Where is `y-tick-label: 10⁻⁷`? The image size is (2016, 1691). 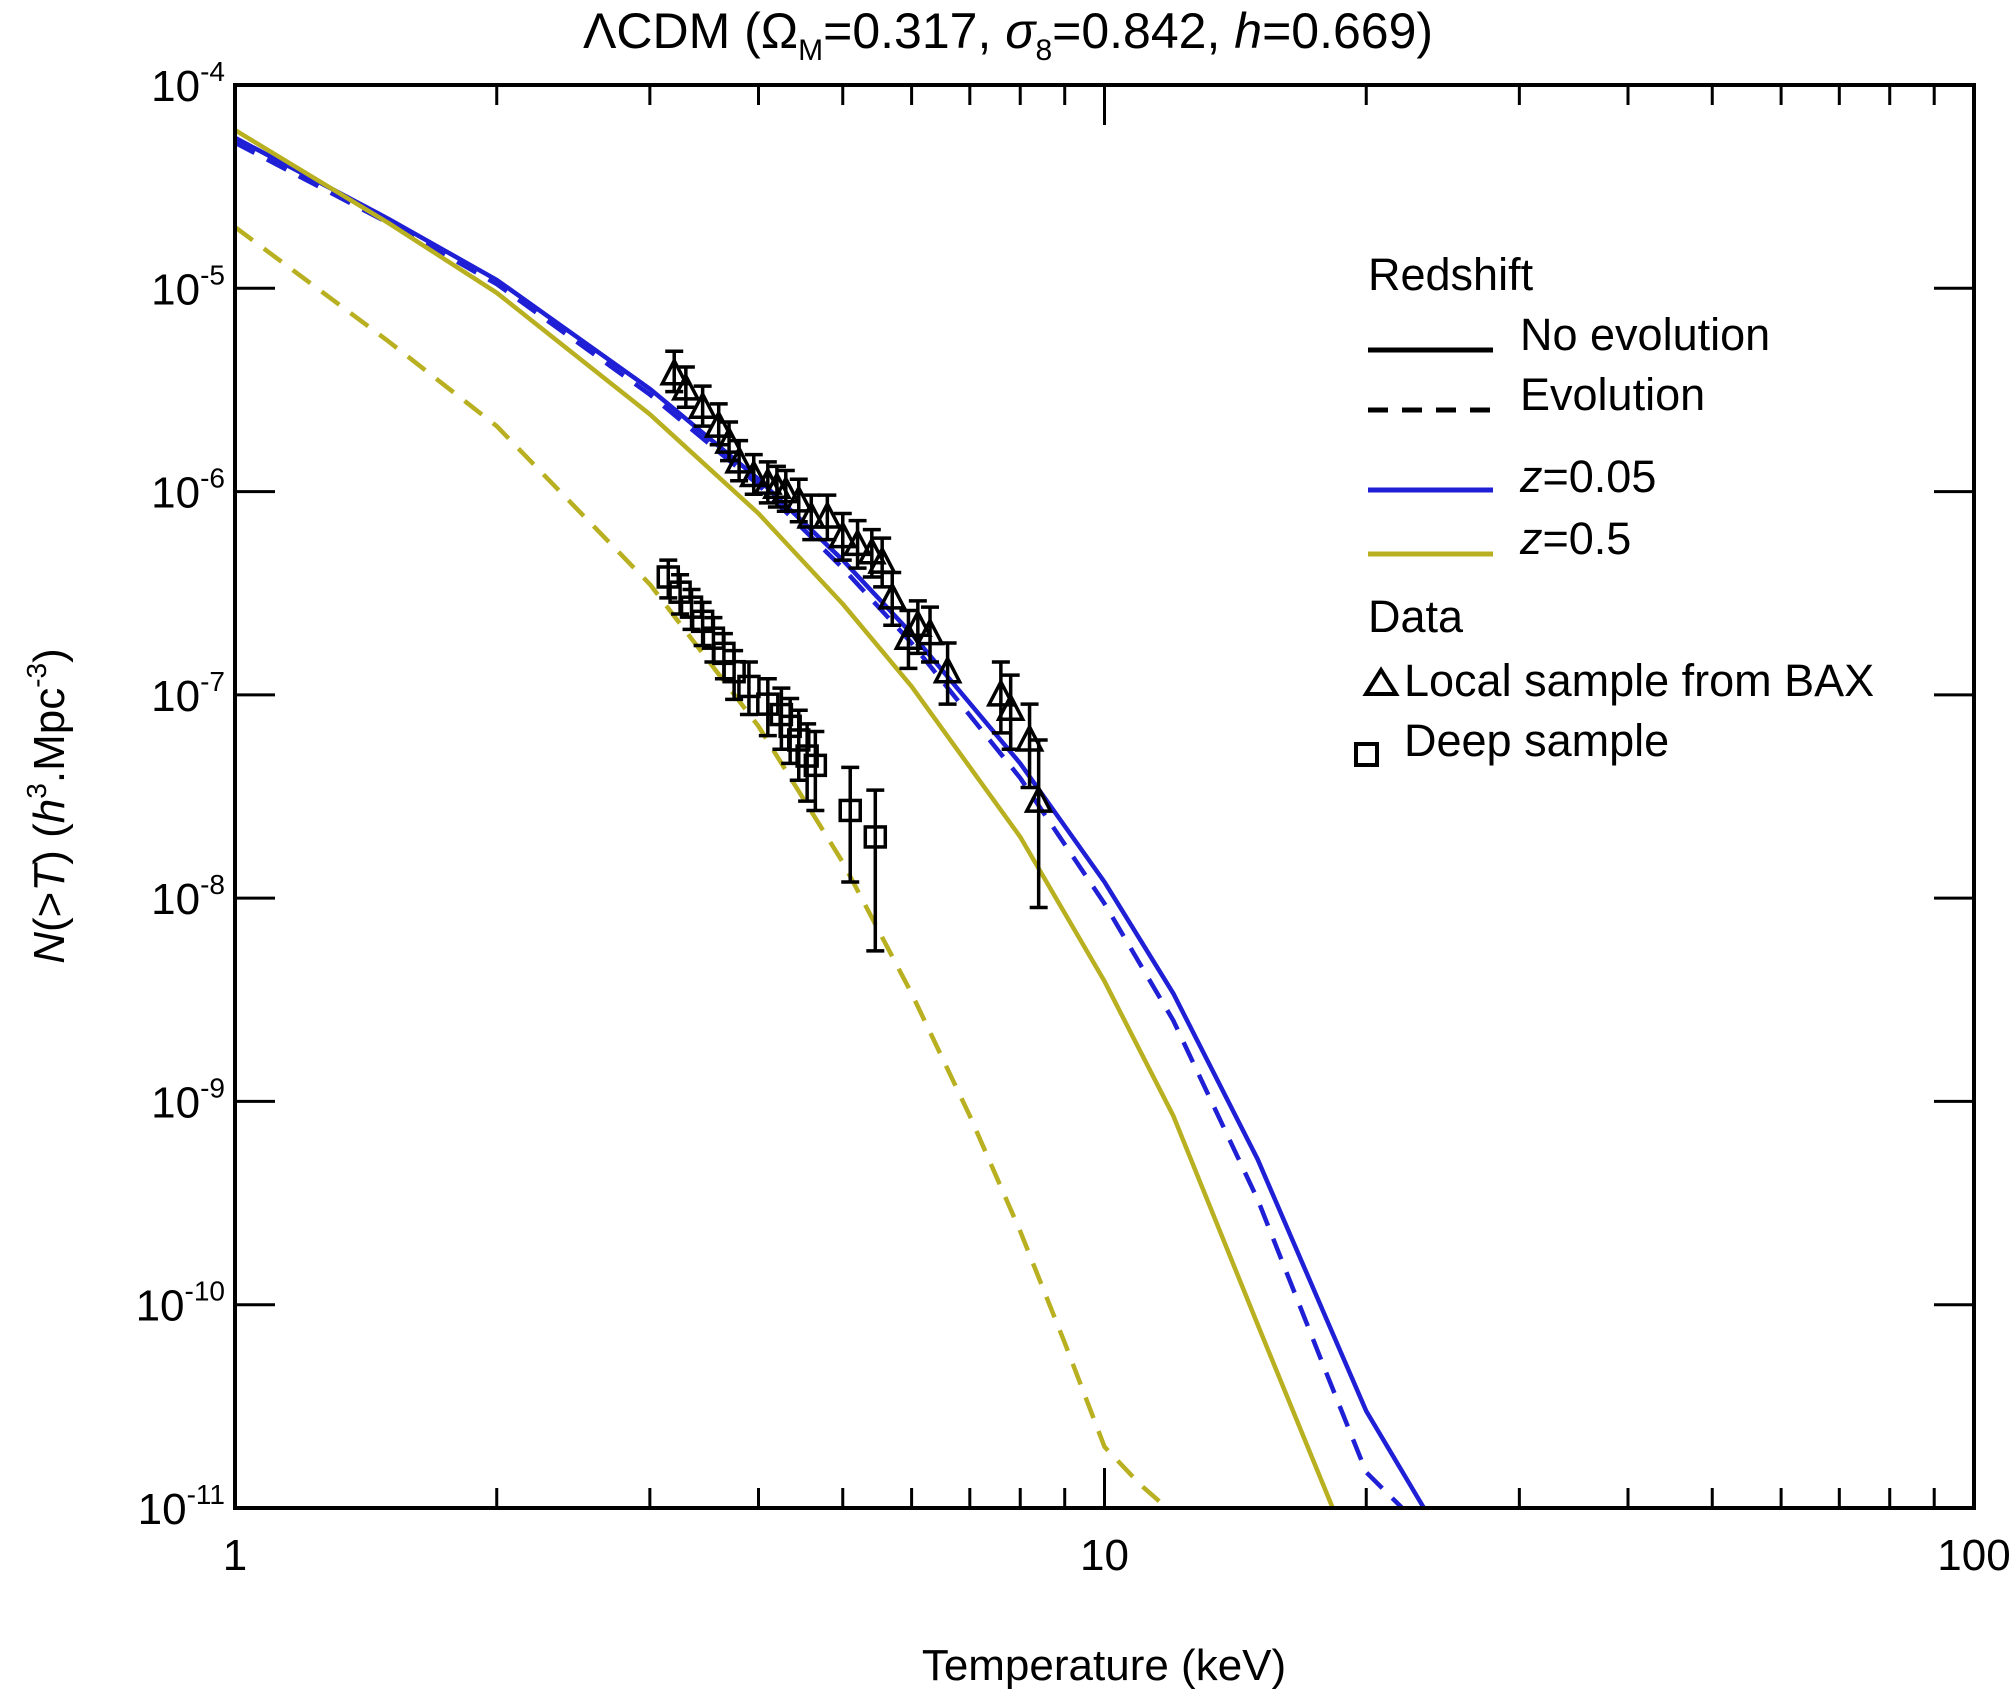
y-tick-label: 10⁻⁷ is located at coordinates (188, 693).